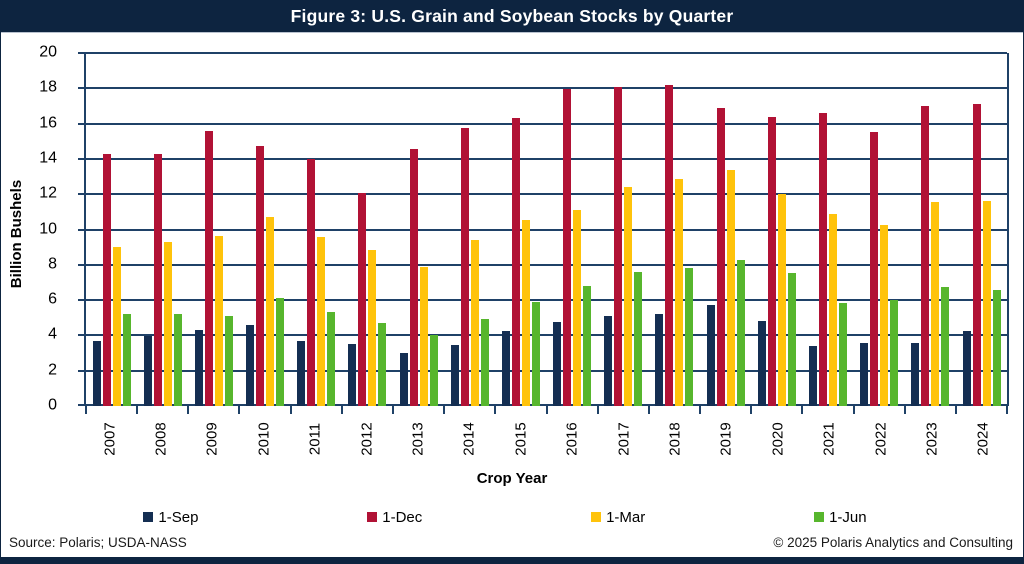  What do you see at coordinates (624, 439) in the screenshot?
I see `x-tick-label-2017: 2017` at bounding box center [624, 439].